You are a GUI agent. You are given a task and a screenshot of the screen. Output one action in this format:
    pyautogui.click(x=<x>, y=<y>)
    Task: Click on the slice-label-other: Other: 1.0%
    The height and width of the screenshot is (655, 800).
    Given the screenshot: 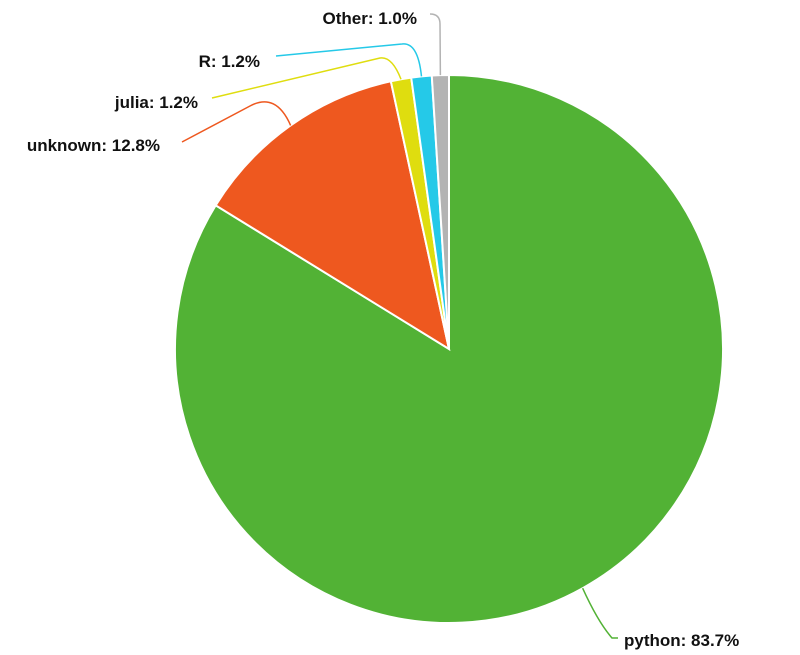 What is the action you would take?
    pyautogui.click(x=370, y=18)
    